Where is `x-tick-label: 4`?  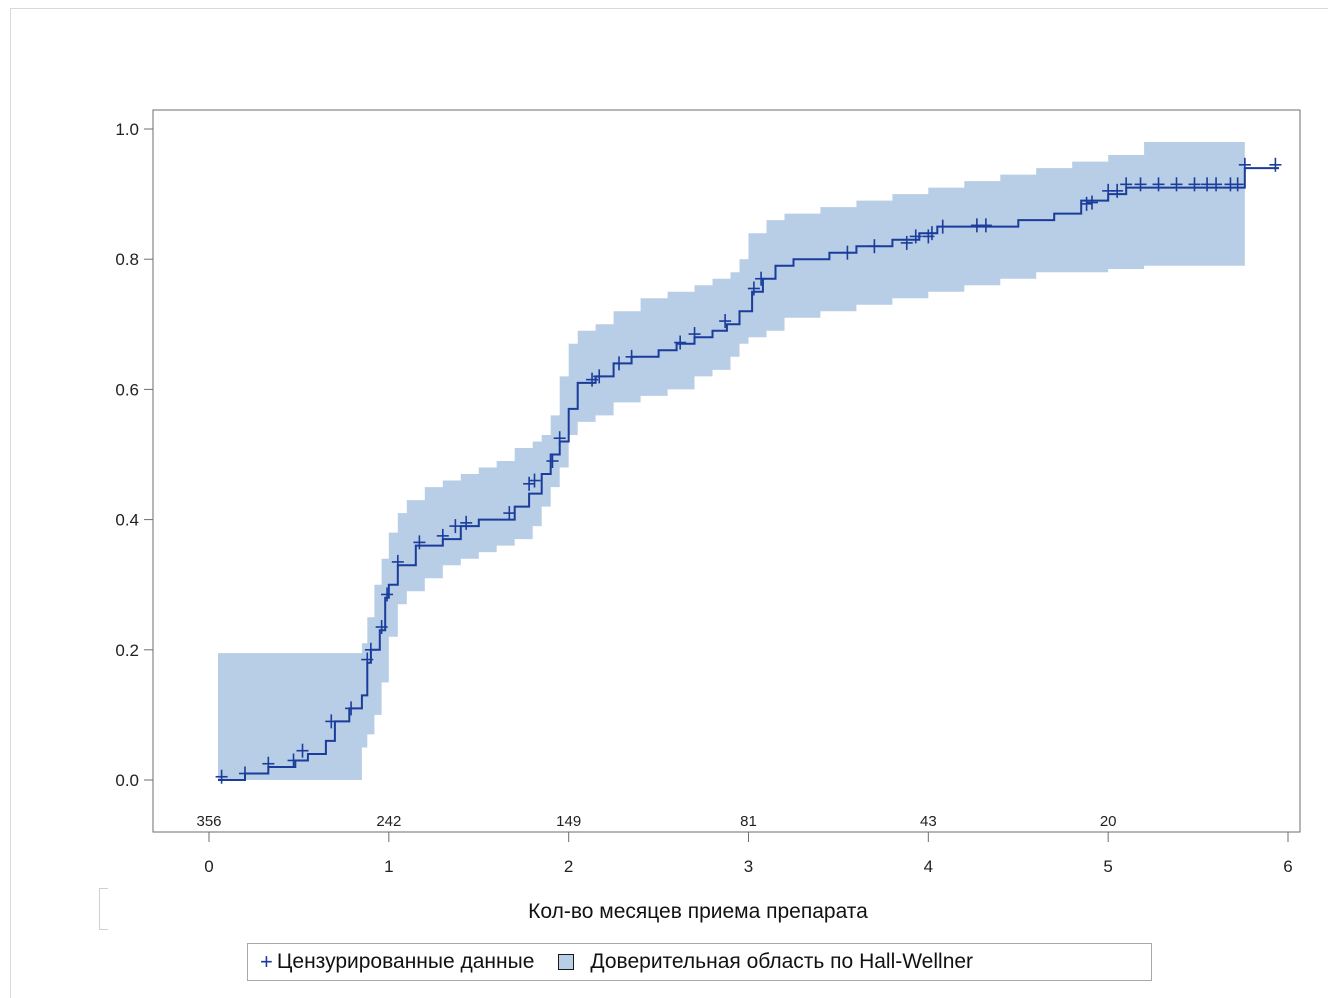 x-tick-label: 4 is located at coordinates (928, 866).